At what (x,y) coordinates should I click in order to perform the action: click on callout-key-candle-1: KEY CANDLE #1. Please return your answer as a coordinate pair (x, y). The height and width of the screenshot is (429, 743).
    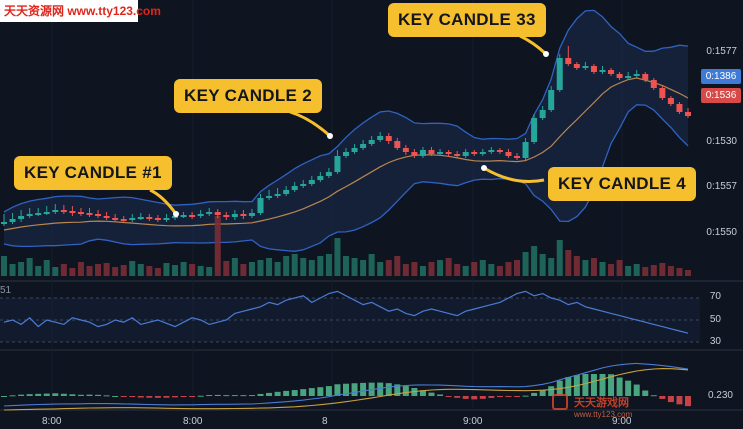
    Looking at the image, I should click on (93, 173).